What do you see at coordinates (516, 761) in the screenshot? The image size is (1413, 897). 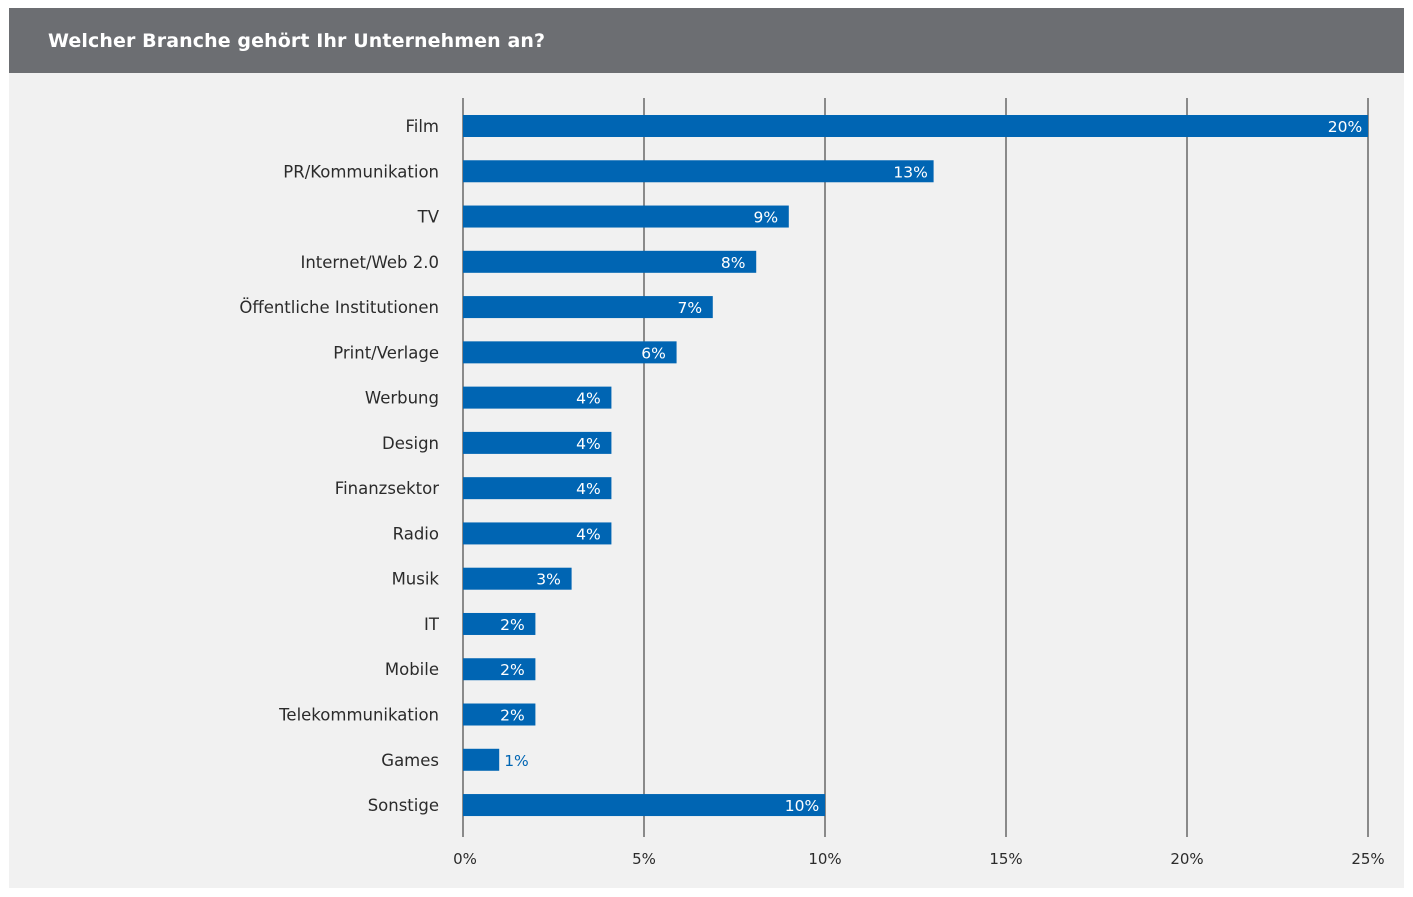 I see `value-label: 1%` at bounding box center [516, 761].